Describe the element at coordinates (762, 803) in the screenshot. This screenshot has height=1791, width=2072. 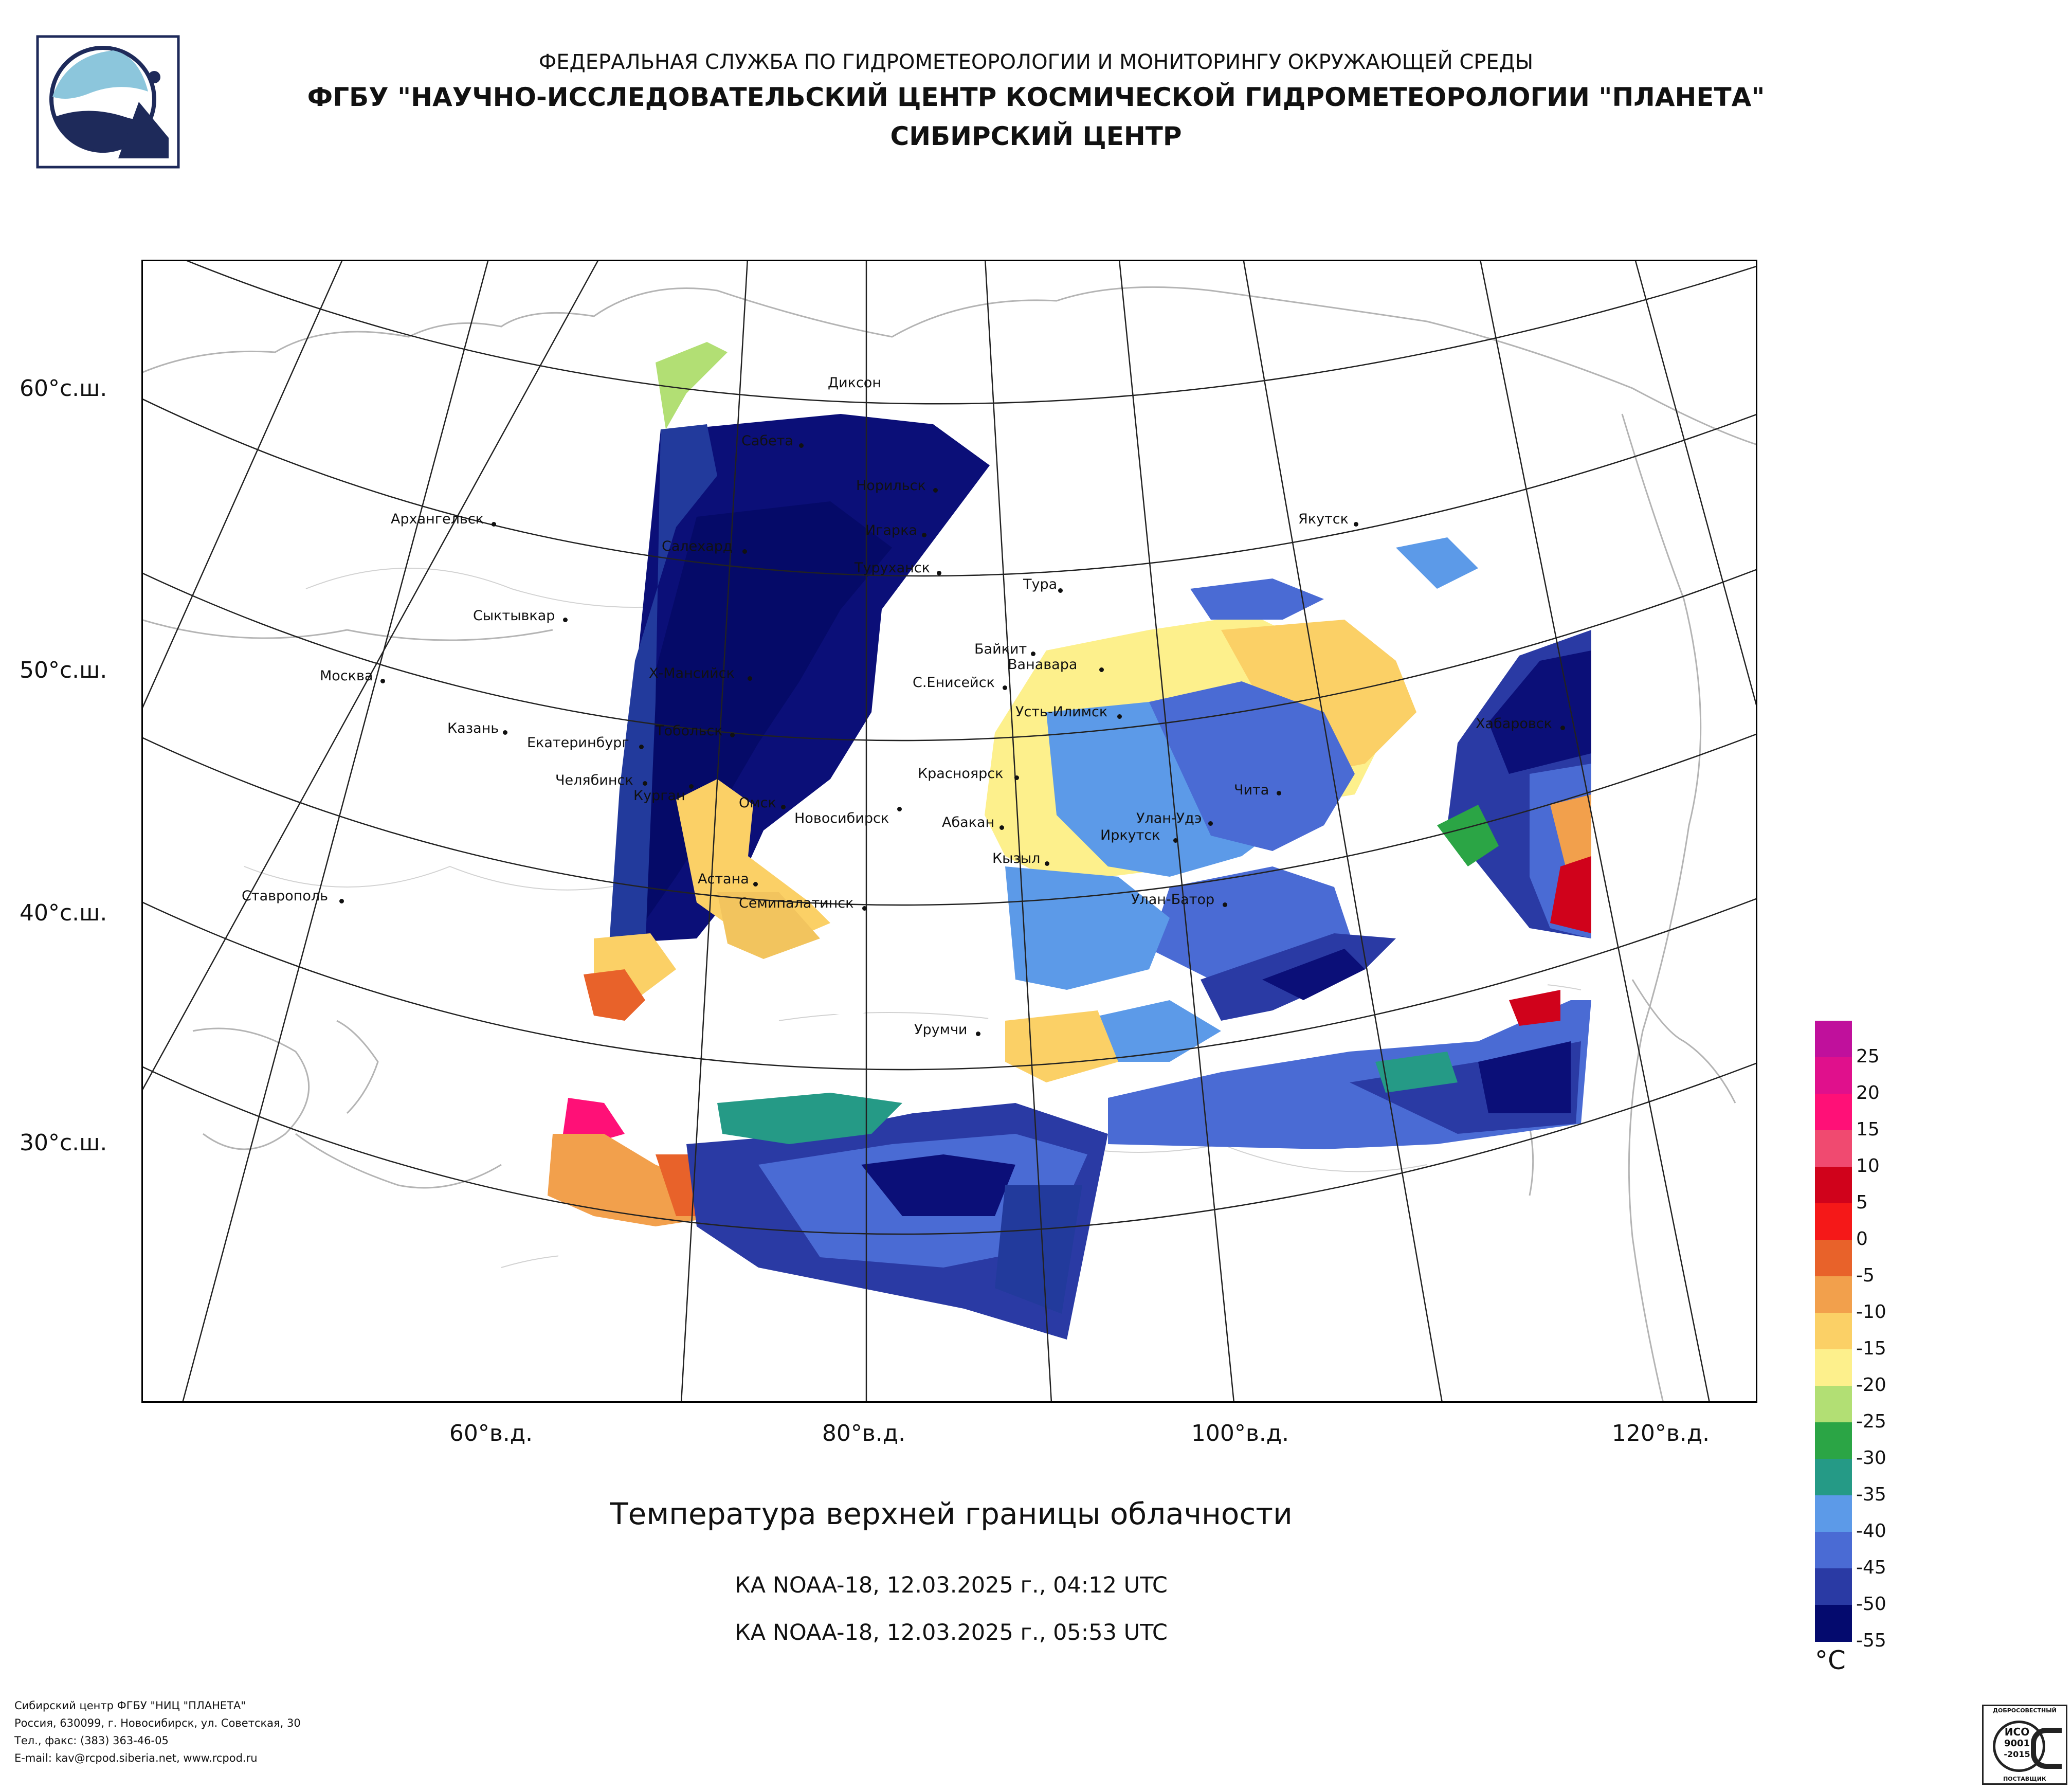
I see `city-omsk: Омск` at that location.